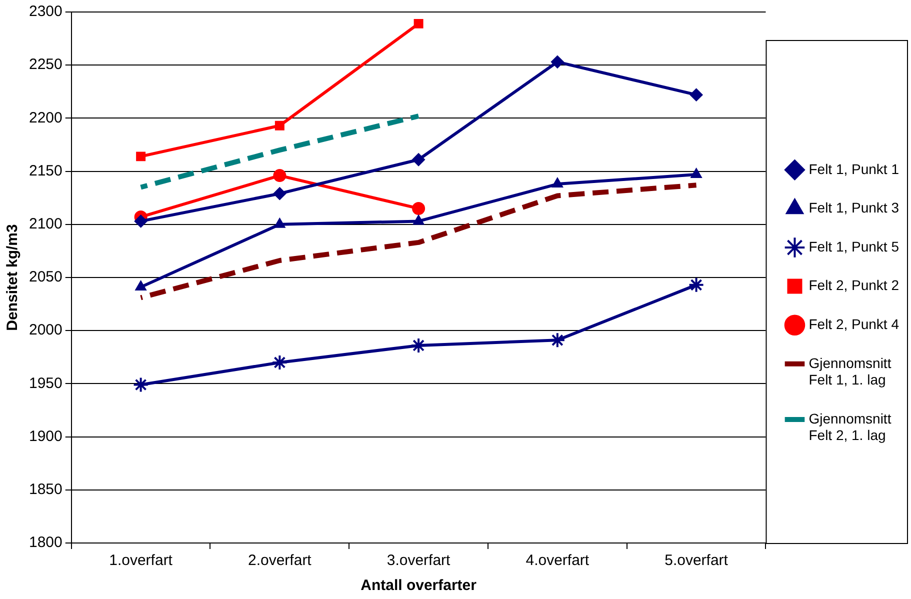 Image resolution: width=911 pixels, height=599 pixels. I want to click on x-tick-label: 4.overfart, so click(558, 561).